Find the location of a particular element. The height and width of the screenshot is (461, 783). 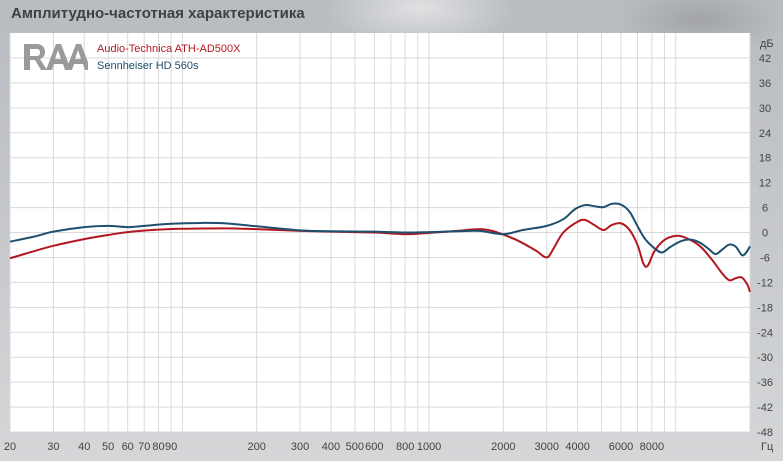

x-tick-label: 400 is located at coordinates (331, 447).